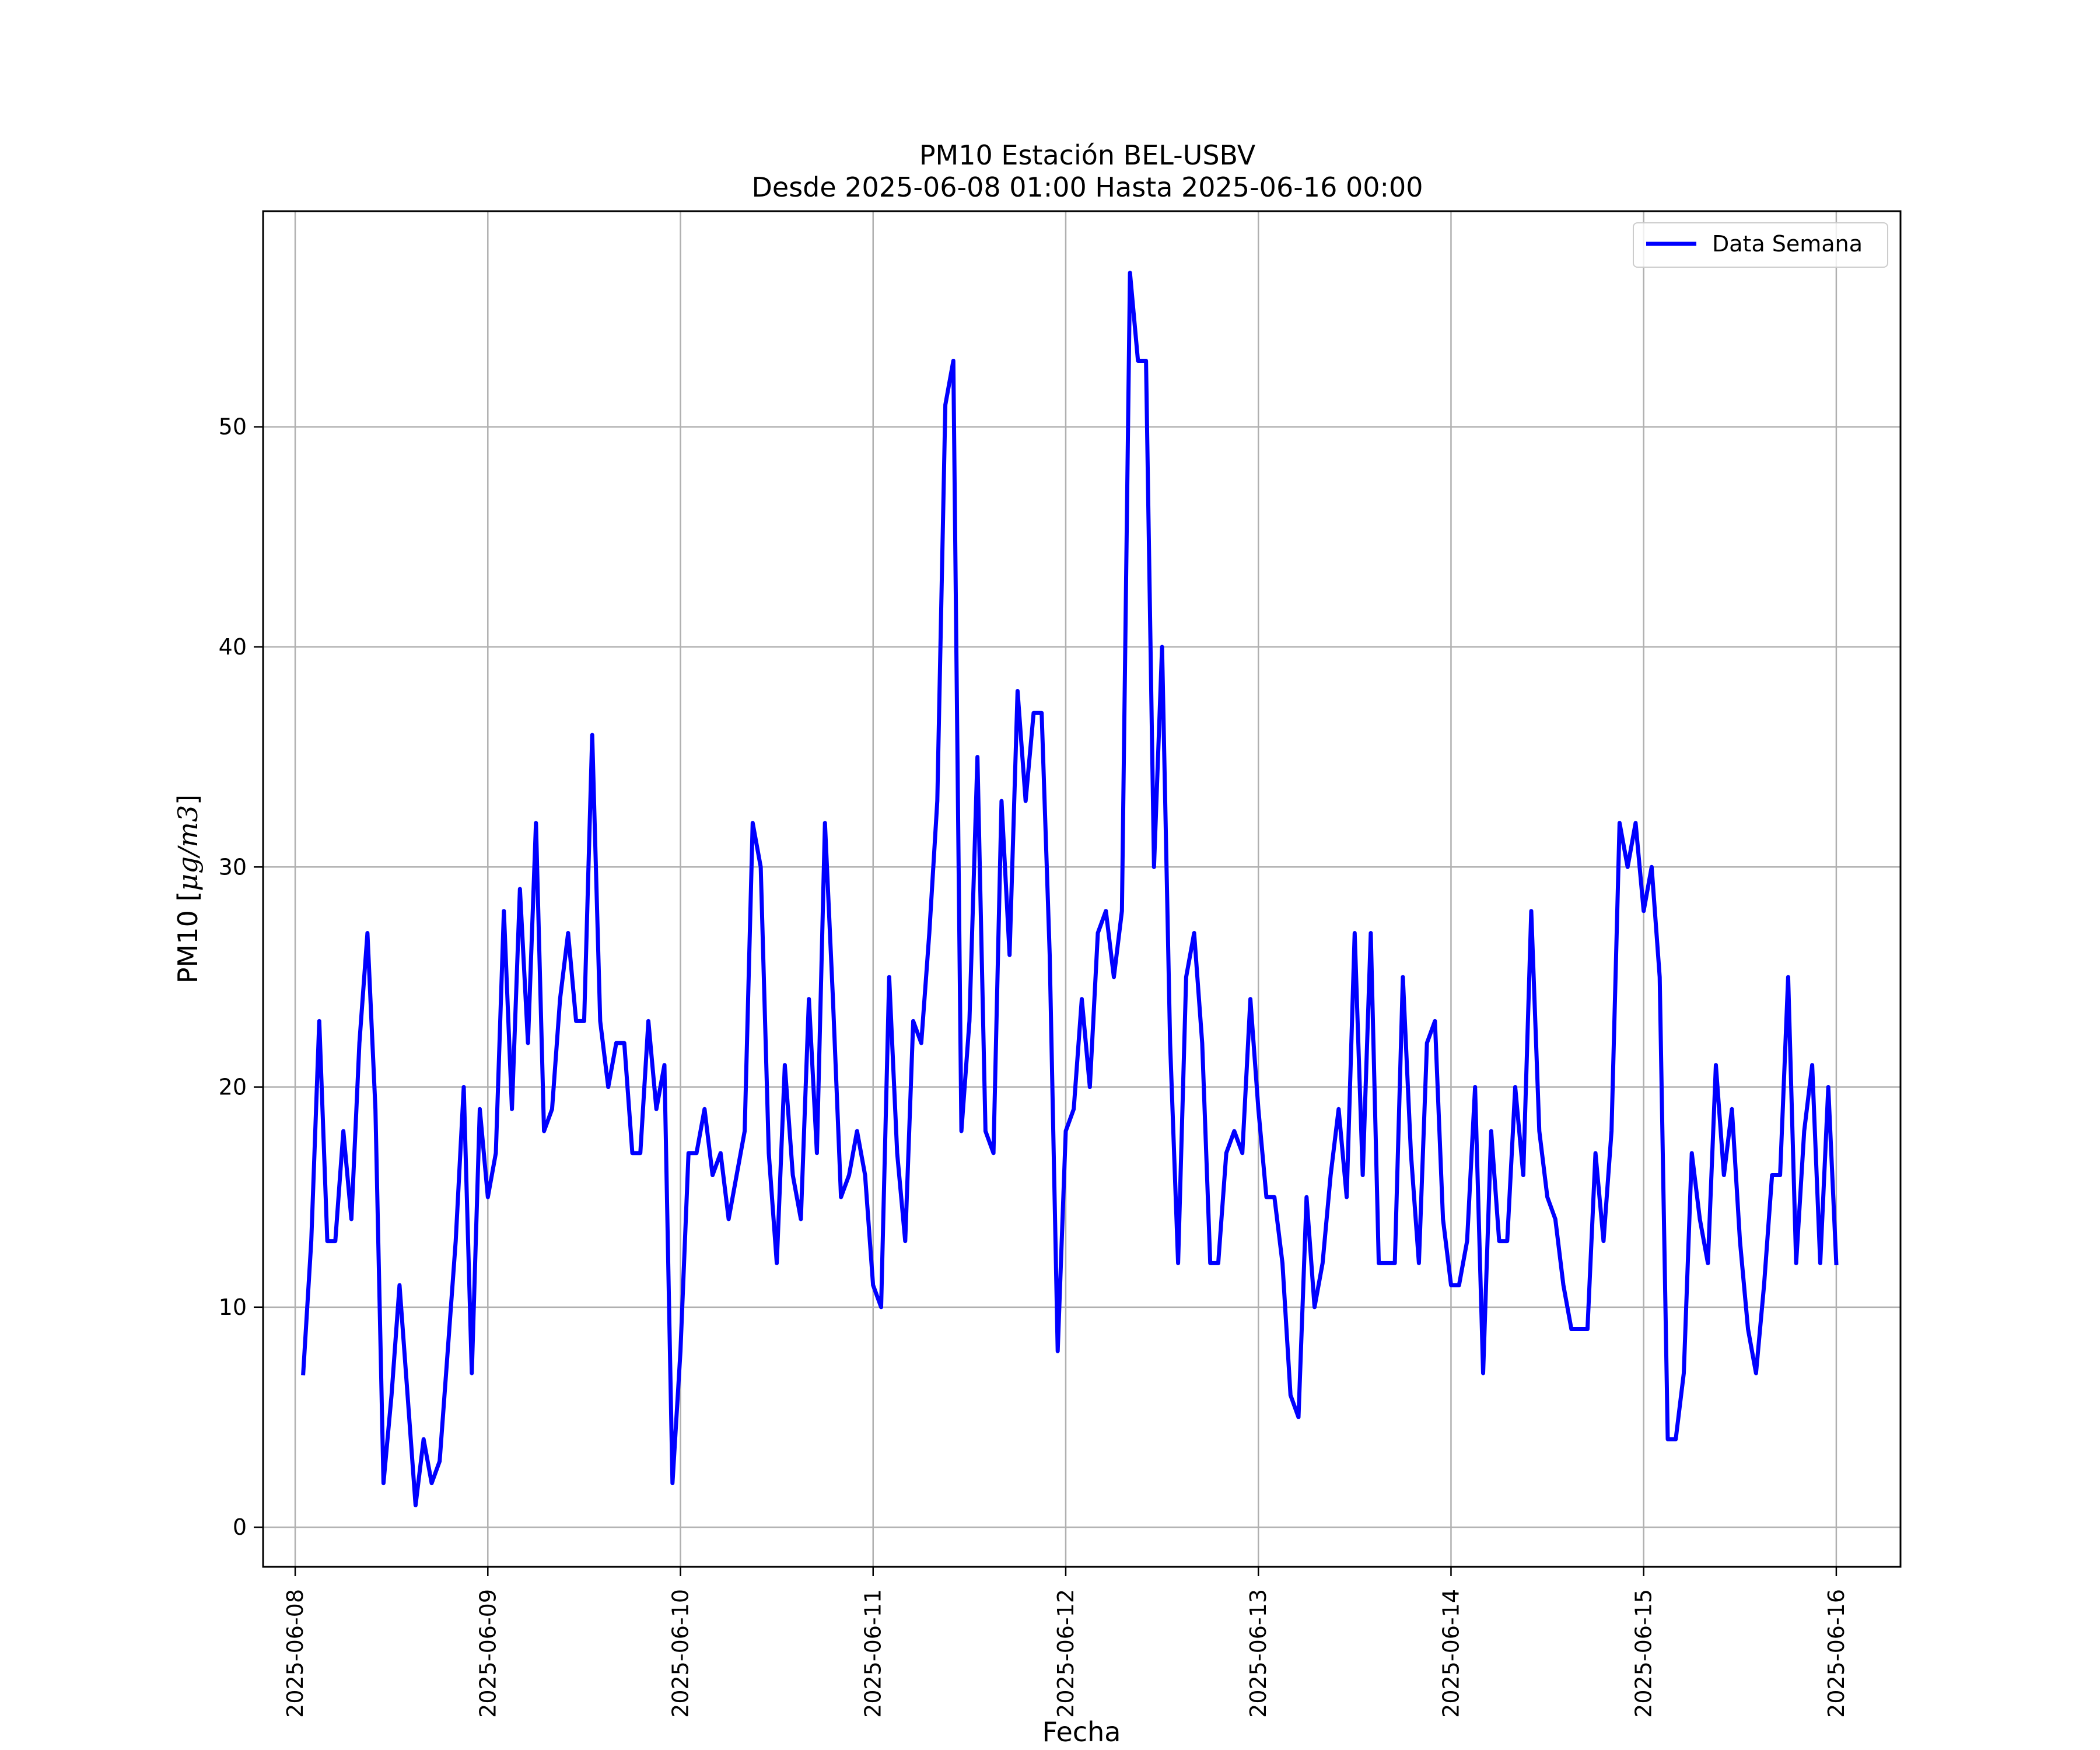 The image size is (2100, 1750). What do you see at coordinates (681, 1653) in the screenshot?
I see `x-tick-label: 2025-06-10` at bounding box center [681, 1653].